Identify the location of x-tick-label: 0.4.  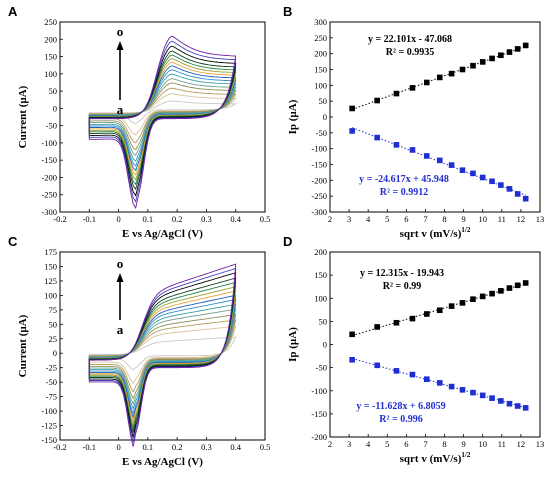
(235, 447).